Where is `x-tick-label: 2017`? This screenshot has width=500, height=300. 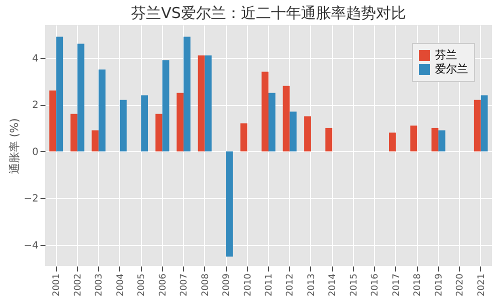
x-tick-label: 2017 is located at coordinates (397, 285).